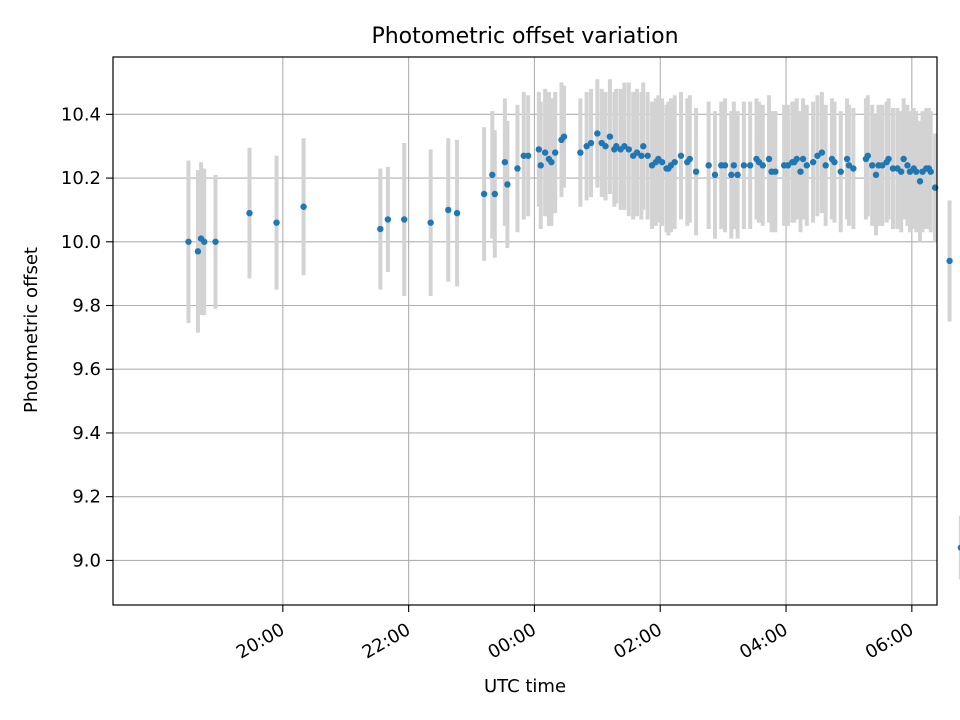  Describe the element at coordinates (81, 114) in the screenshot. I see `y-tick-label: 10.4` at that location.